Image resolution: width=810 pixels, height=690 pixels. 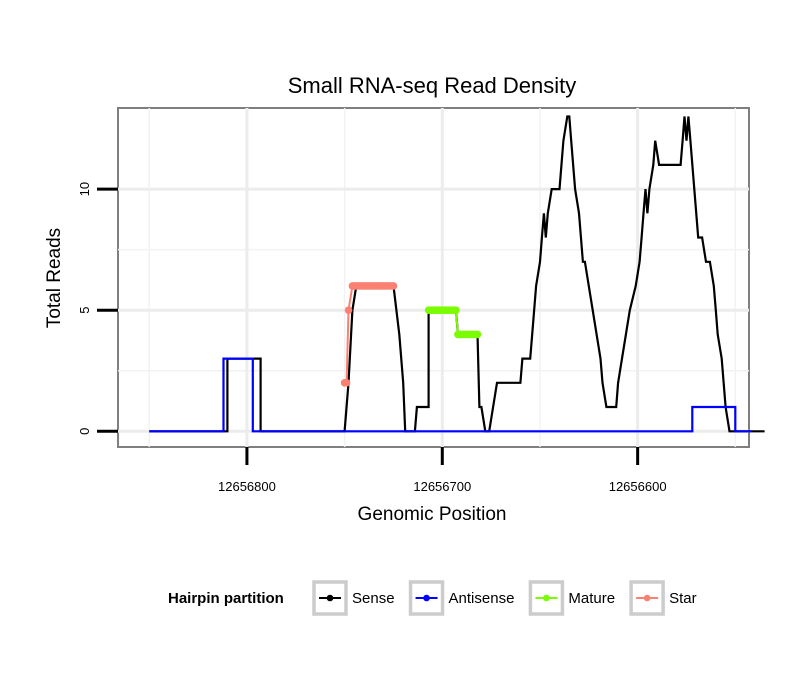 What do you see at coordinates (482, 598) in the screenshot?
I see `legend-label-antisense: Antisense` at bounding box center [482, 598].